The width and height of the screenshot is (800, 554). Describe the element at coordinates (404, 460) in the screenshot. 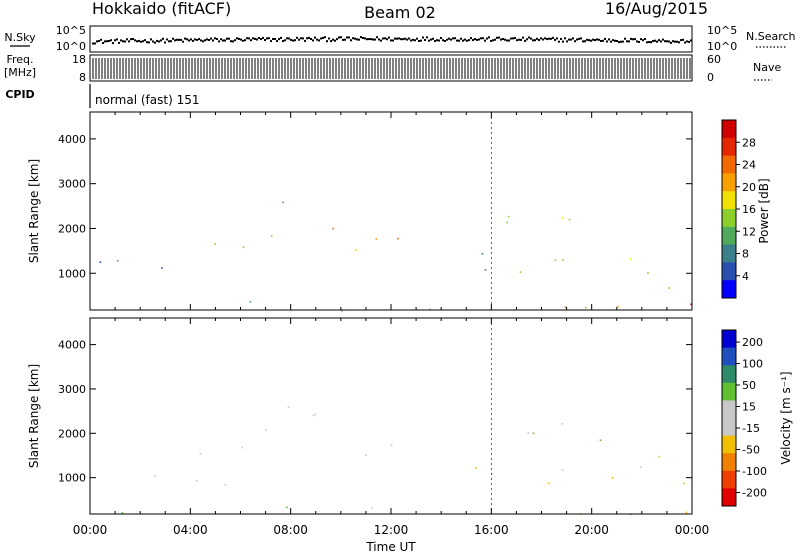

I see `velocity-scatter` at that location.